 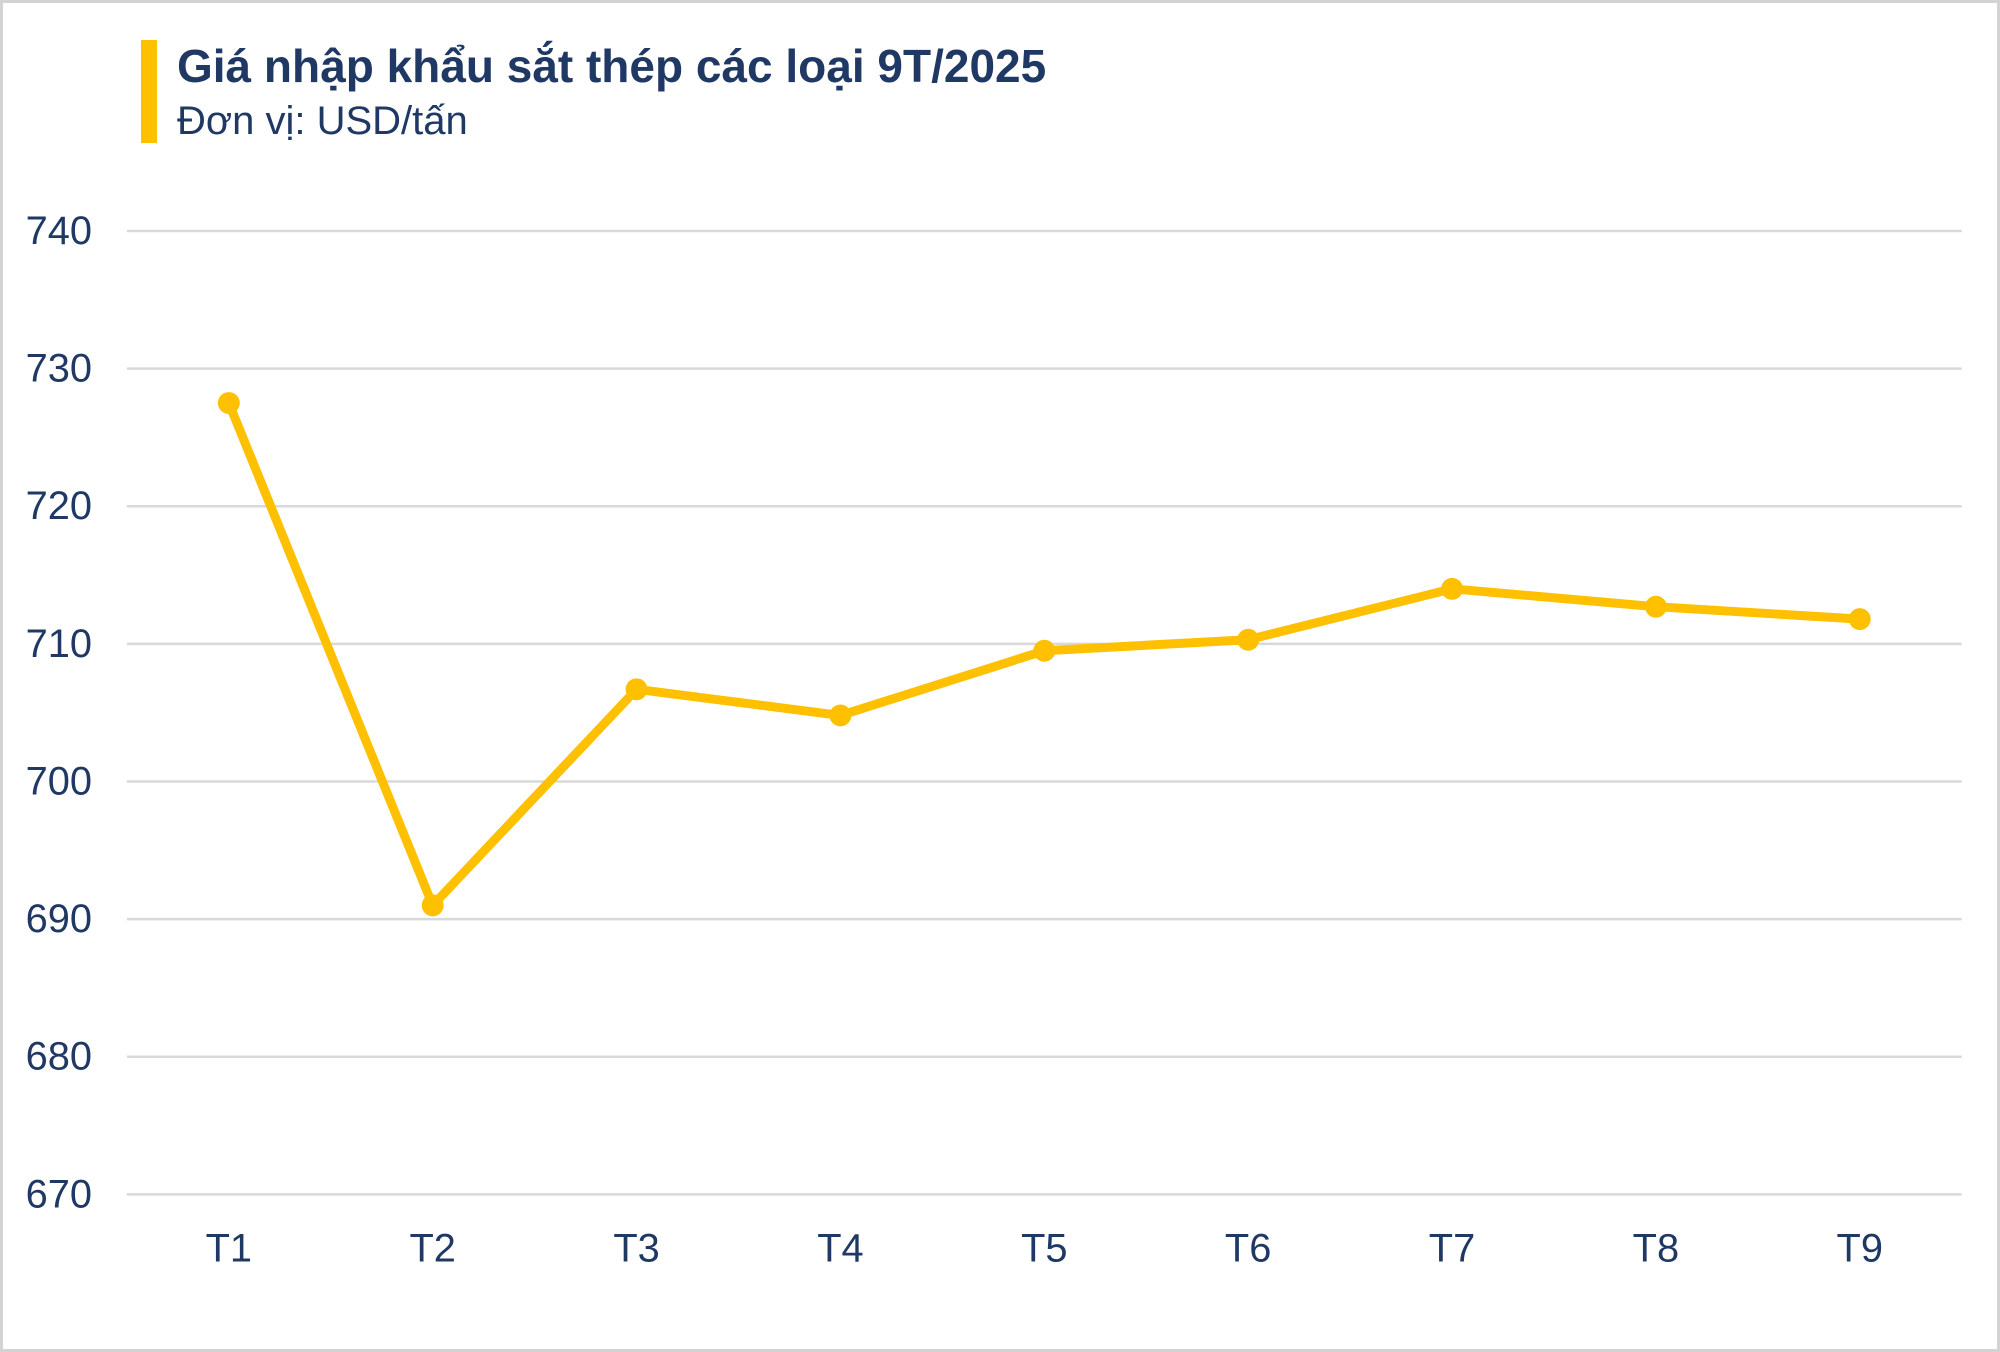 What do you see at coordinates (59, 231) in the screenshot?
I see `y-tick-label: 740` at bounding box center [59, 231].